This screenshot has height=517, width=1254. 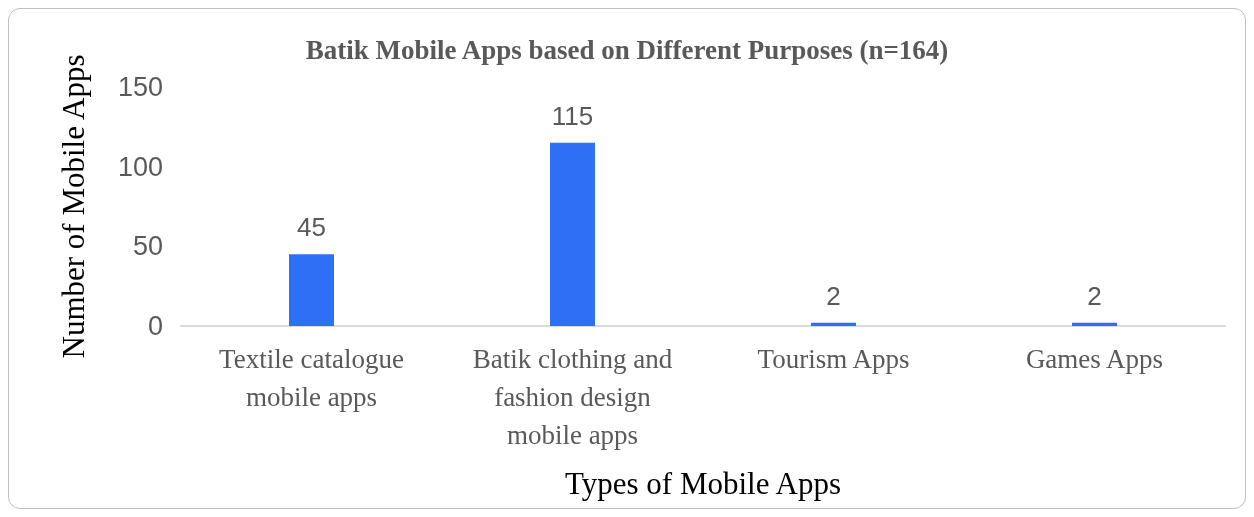 I want to click on data-label: 45, so click(x=311, y=227).